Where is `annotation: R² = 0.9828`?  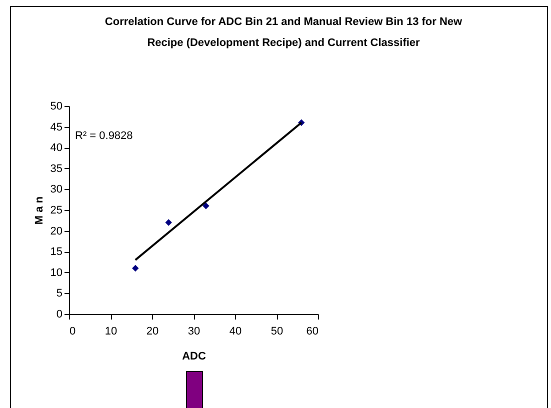
annotation: R² = 0.9828 is located at coordinates (104, 136).